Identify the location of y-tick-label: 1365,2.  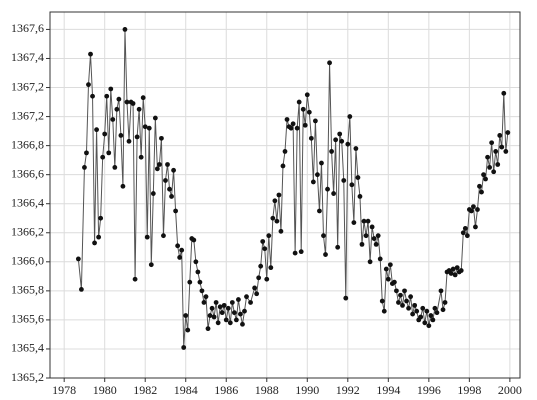
(27, 377).